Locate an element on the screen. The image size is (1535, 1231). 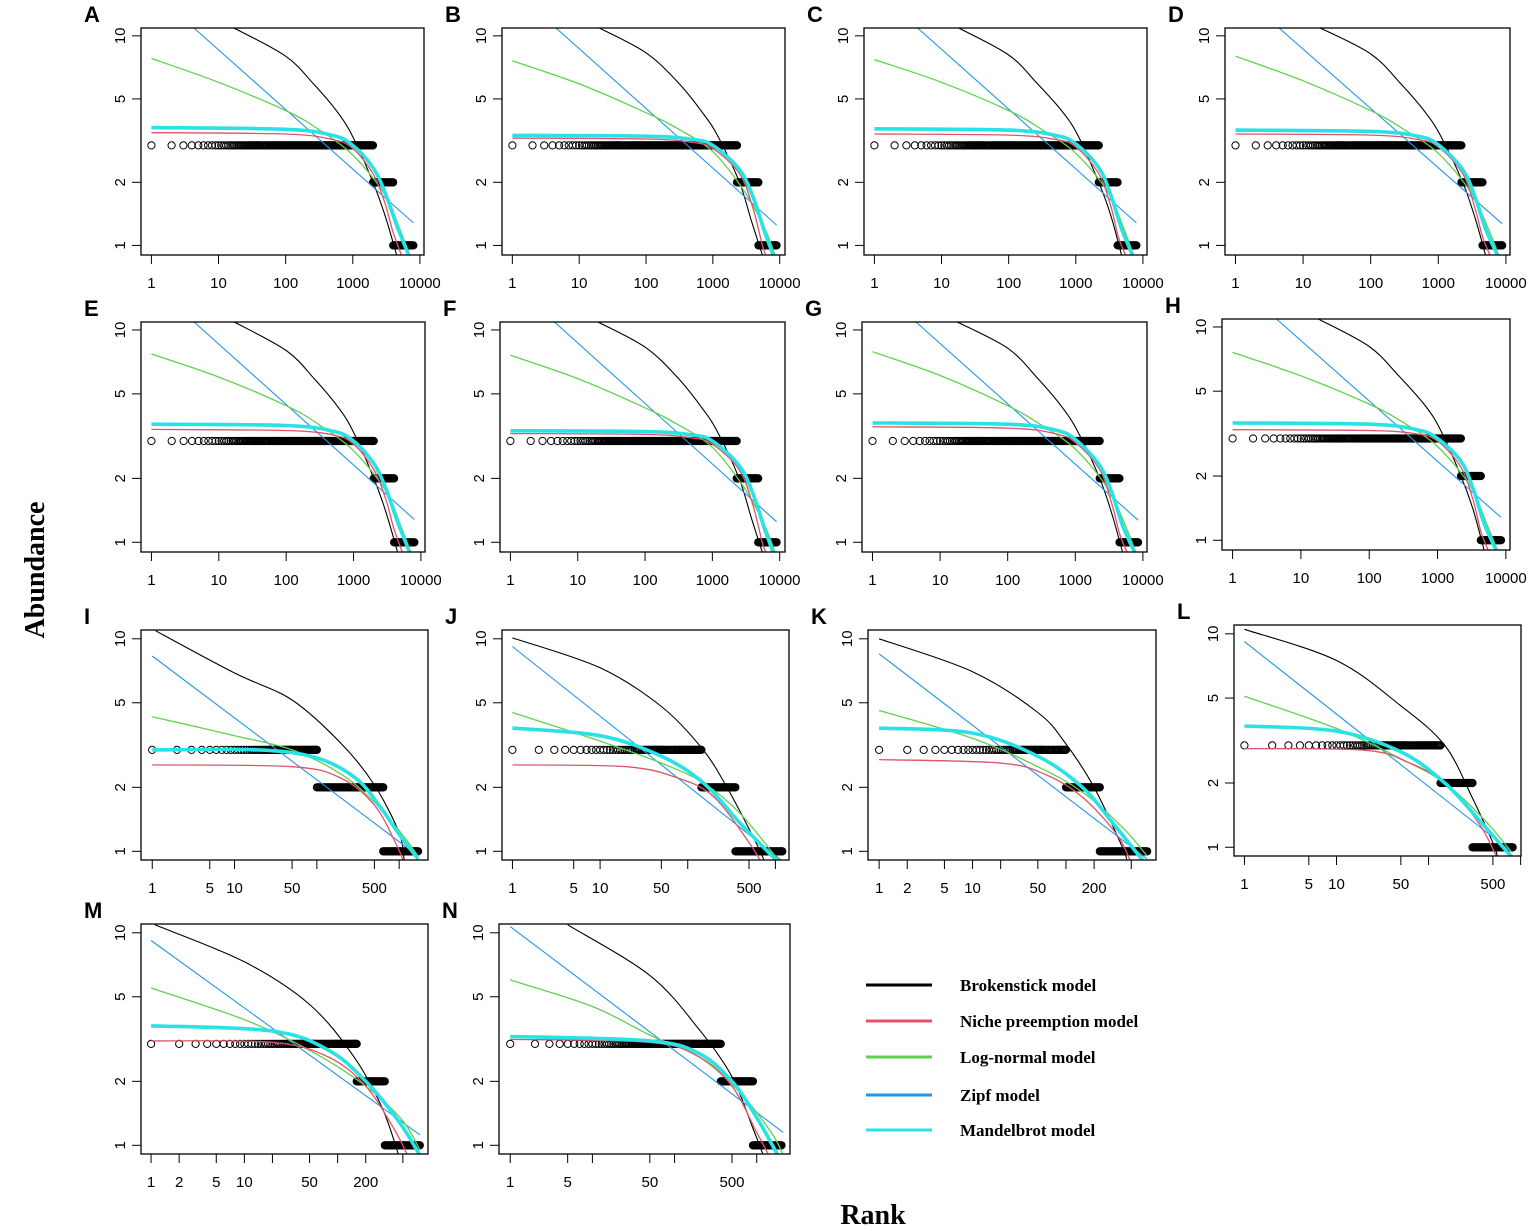
panel-K: K 1 2 5 10 50 200 1 2 5 10 is located at coordinates (984, 750).